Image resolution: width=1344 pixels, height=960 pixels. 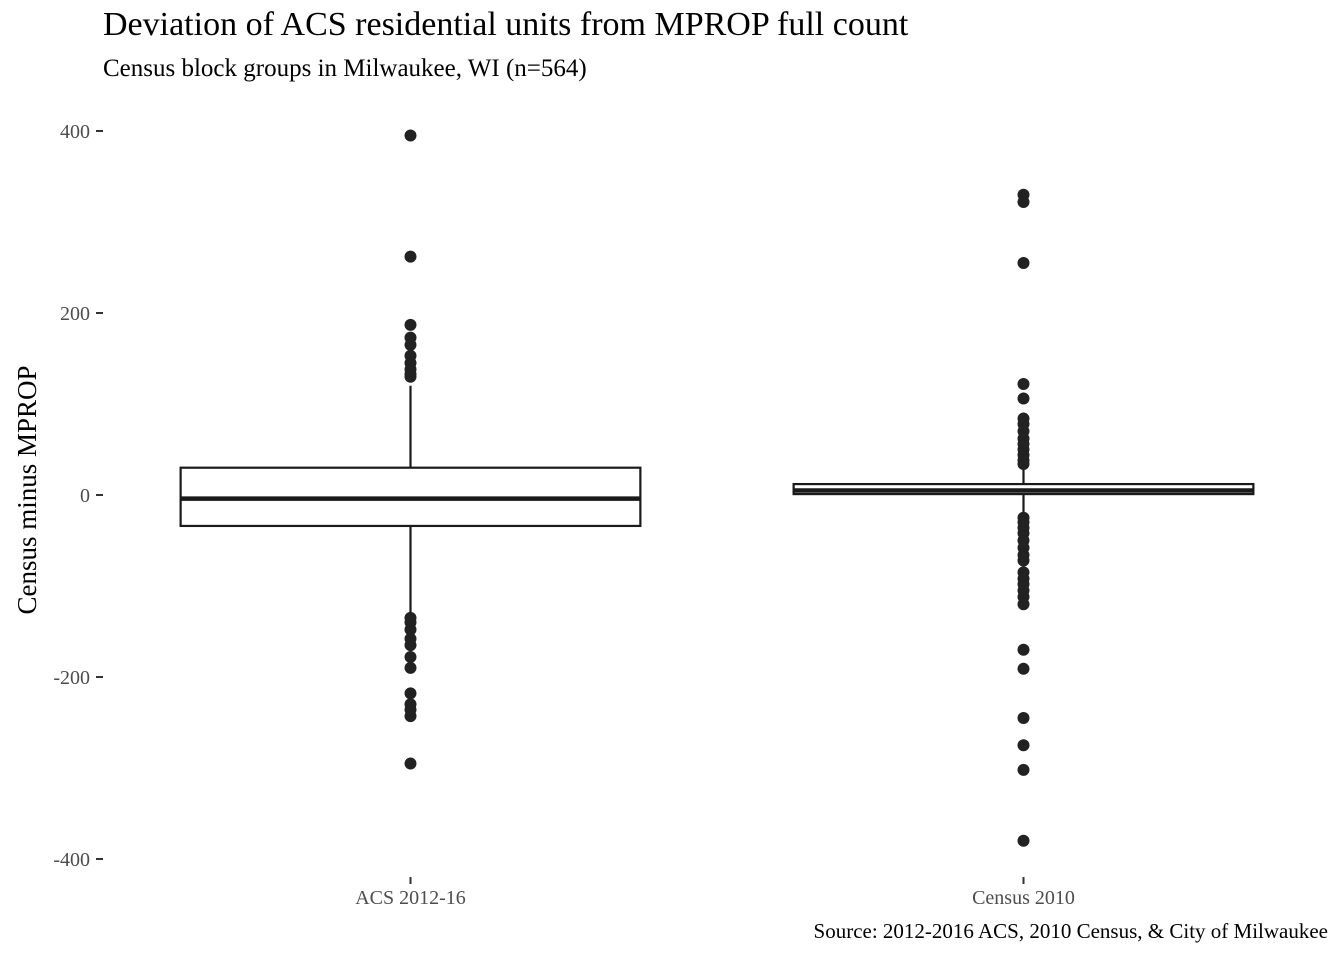 What do you see at coordinates (715, 893) in the screenshot?
I see `x-axis: ACS 2012-16 Census 2010` at bounding box center [715, 893].